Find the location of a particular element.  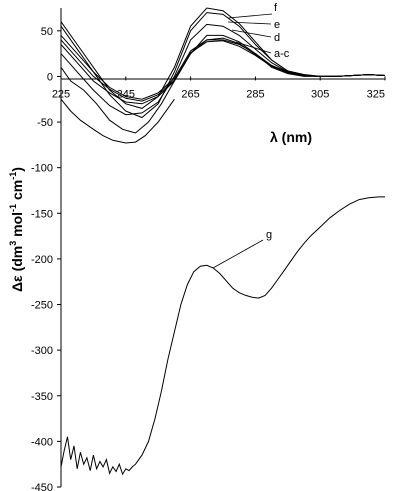

y-tick-label: -50 is located at coordinates (45, 123).